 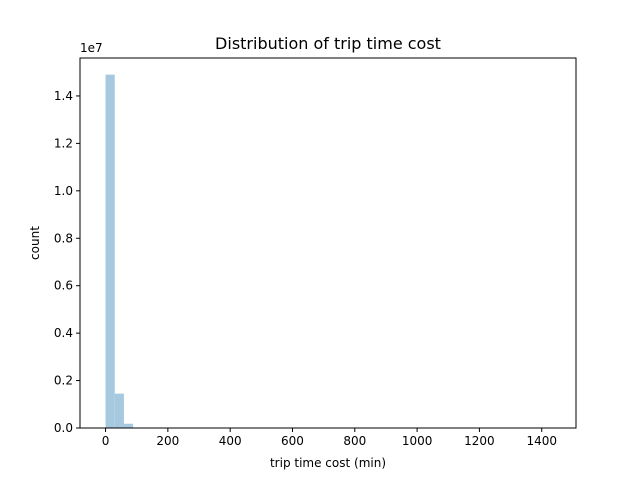 What do you see at coordinates (479, 441) in the screenshot?
I see `x-tick-label: 1200` at bounding box center [479, 441].